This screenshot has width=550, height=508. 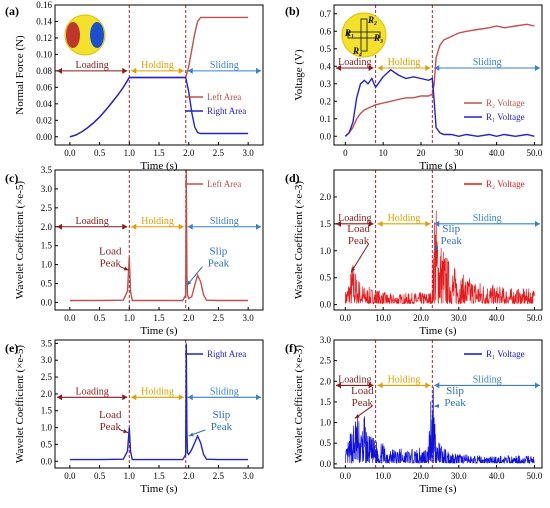 I want to click on resistor-label: R₁, so click(x=349, y=33).